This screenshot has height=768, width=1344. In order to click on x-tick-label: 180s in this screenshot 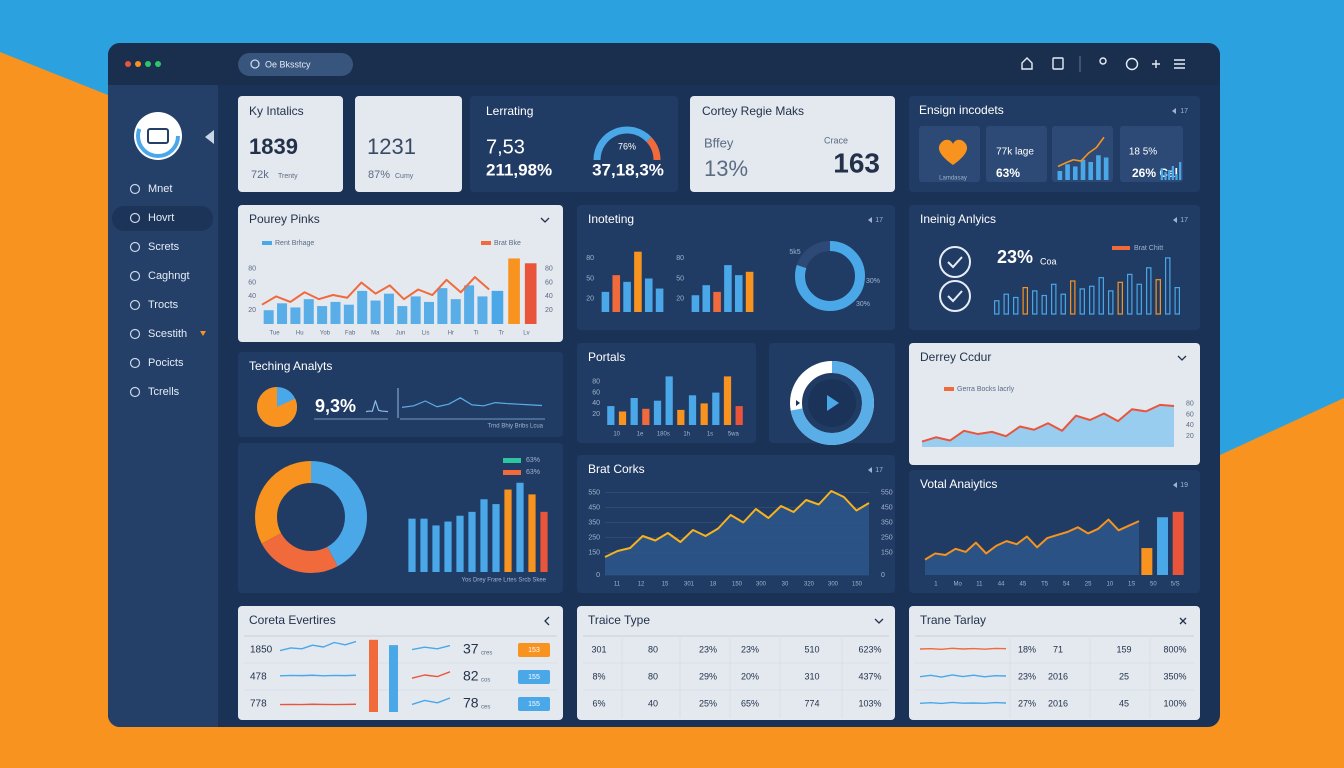, I will do `click(663, 435)`.